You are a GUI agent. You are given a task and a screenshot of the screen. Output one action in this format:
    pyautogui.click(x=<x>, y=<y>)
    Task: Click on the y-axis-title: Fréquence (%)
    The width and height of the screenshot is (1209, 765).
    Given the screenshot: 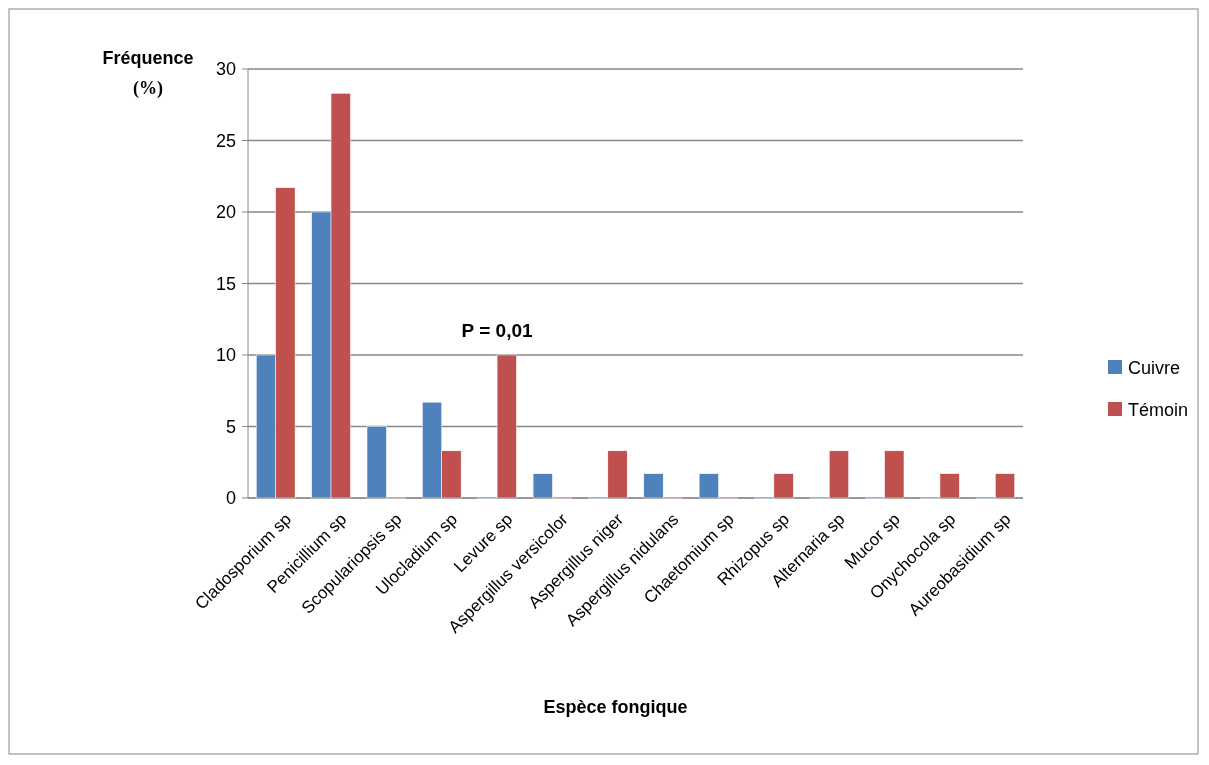 What is the action you would take?
    pyautogui.click(x=148, y=73)
    